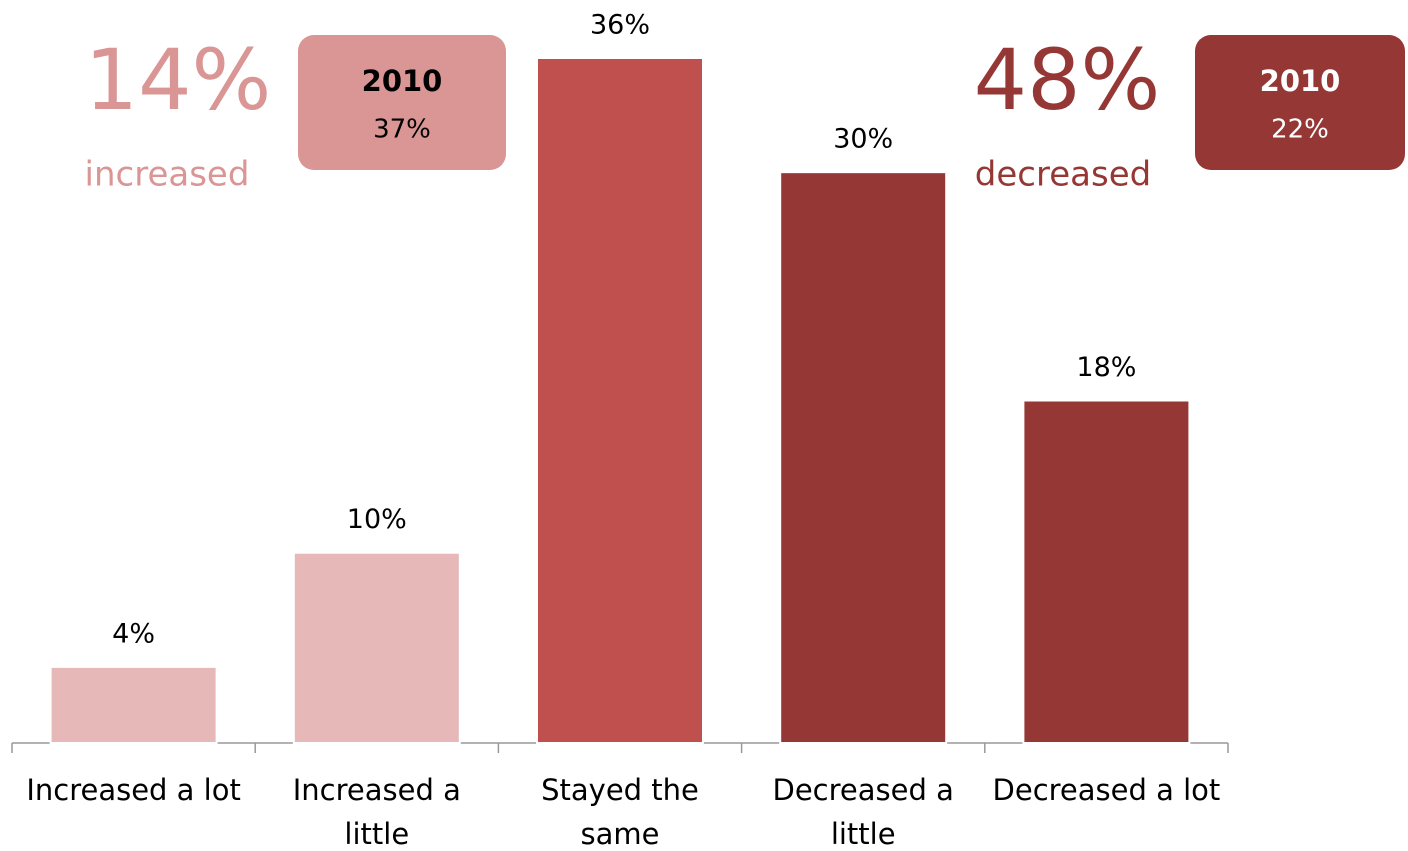 The width and height of the screenshot is (1408, 851). I want to click on value-label: 4%, so click(133, 633).